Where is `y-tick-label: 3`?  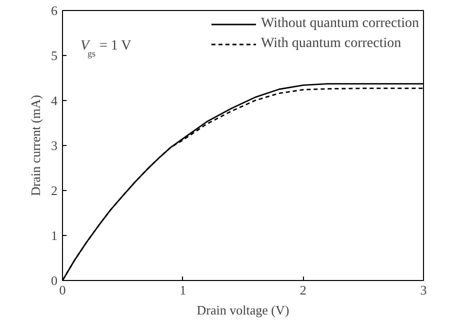
y-tick-label: 3 is located at coordinates (54, 145).